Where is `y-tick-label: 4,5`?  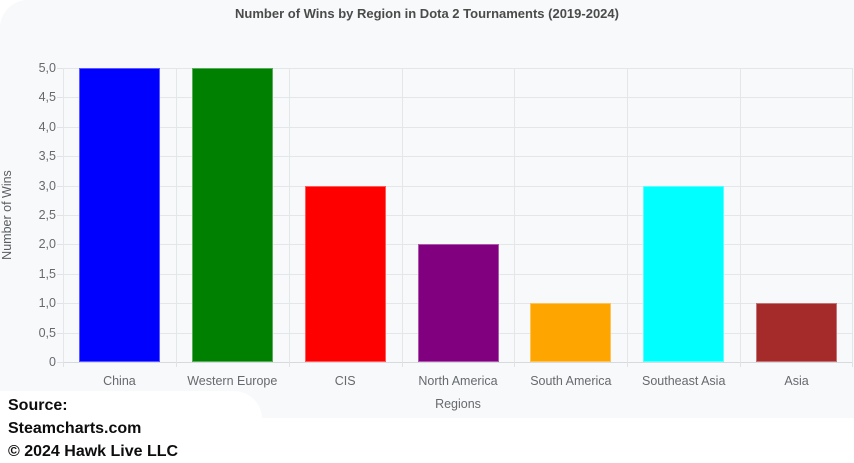 y-tick-label: 4,5 is located at coordinates (47, 97).